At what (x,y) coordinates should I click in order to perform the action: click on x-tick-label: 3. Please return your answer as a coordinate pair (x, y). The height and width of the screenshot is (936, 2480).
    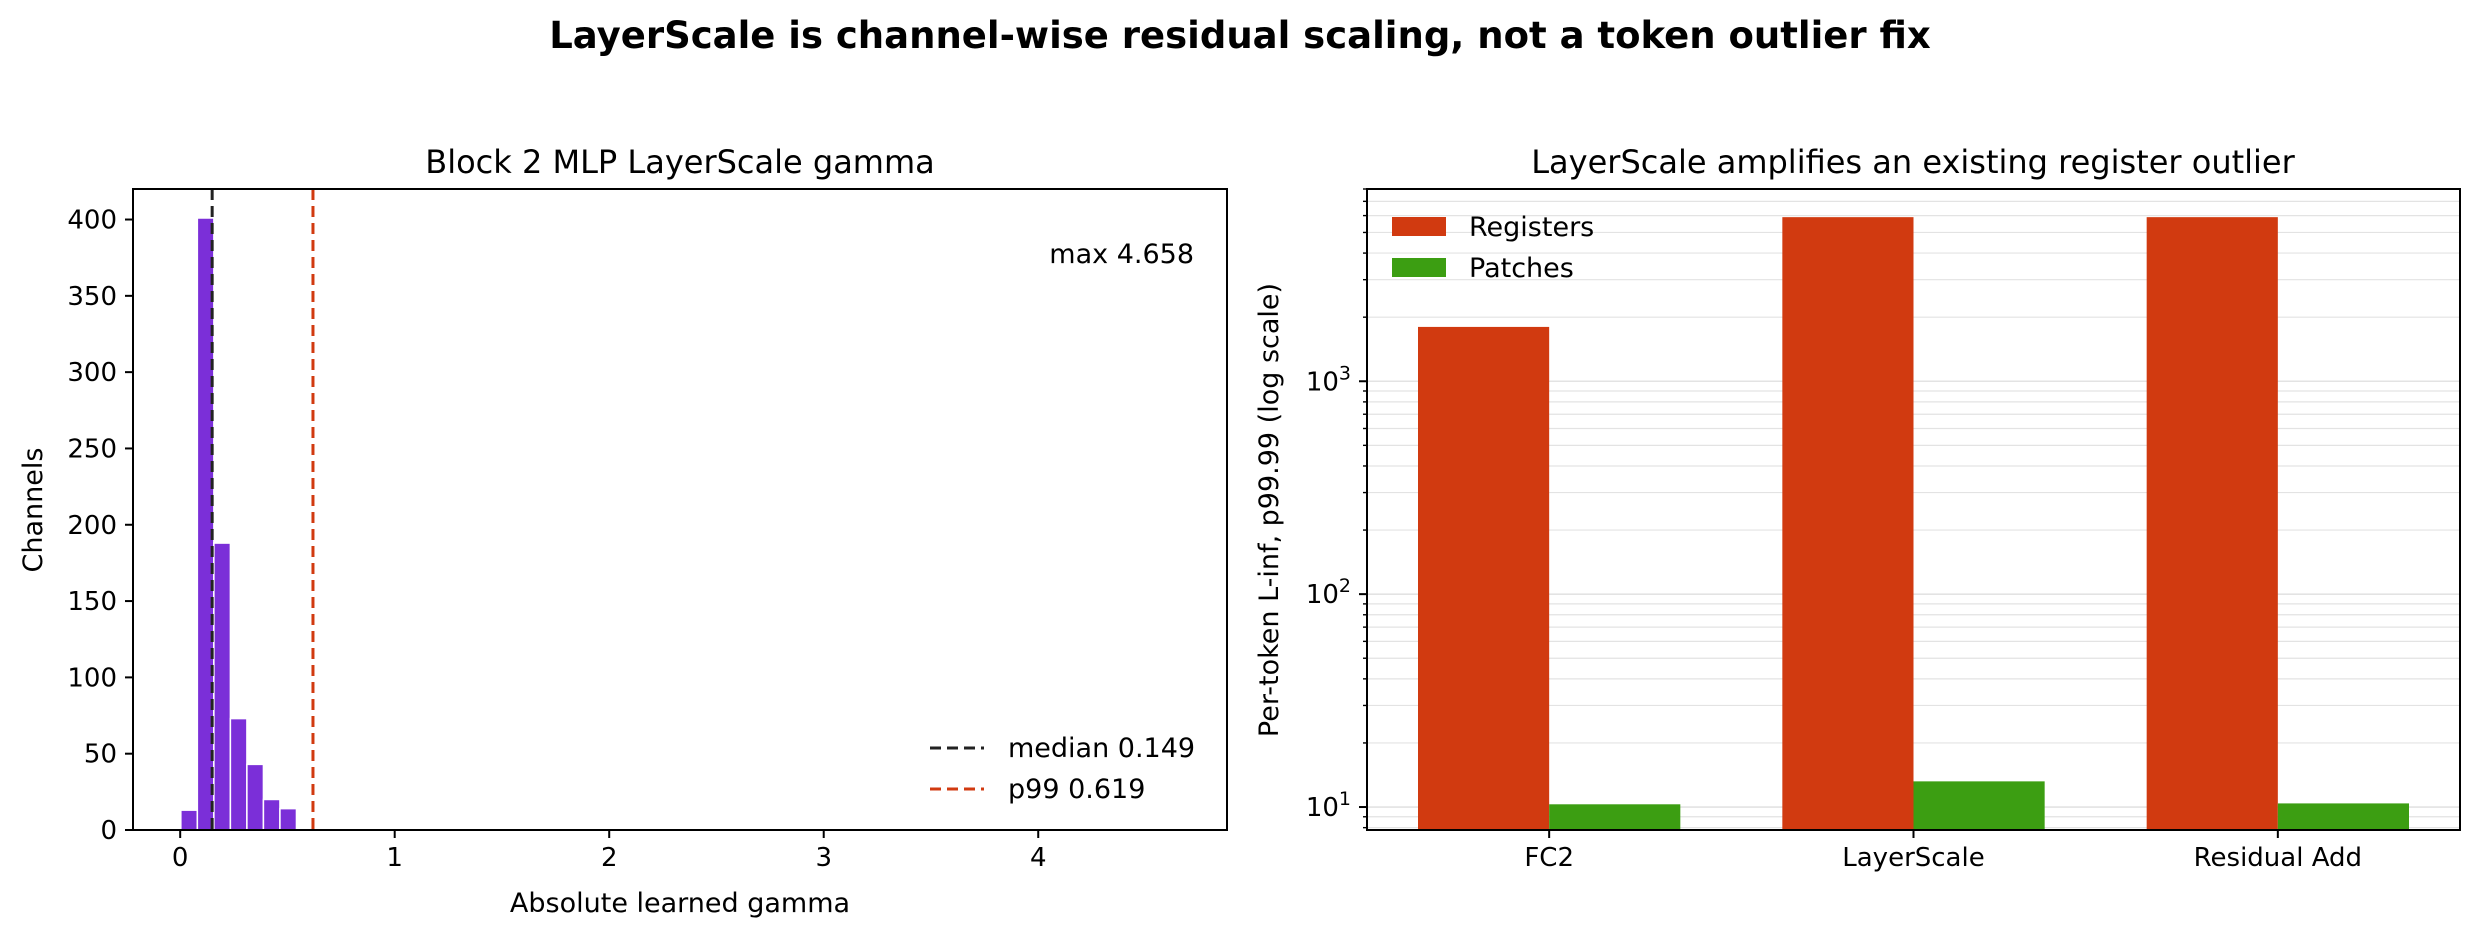
    Looking at the image, I should click on (823, 858).